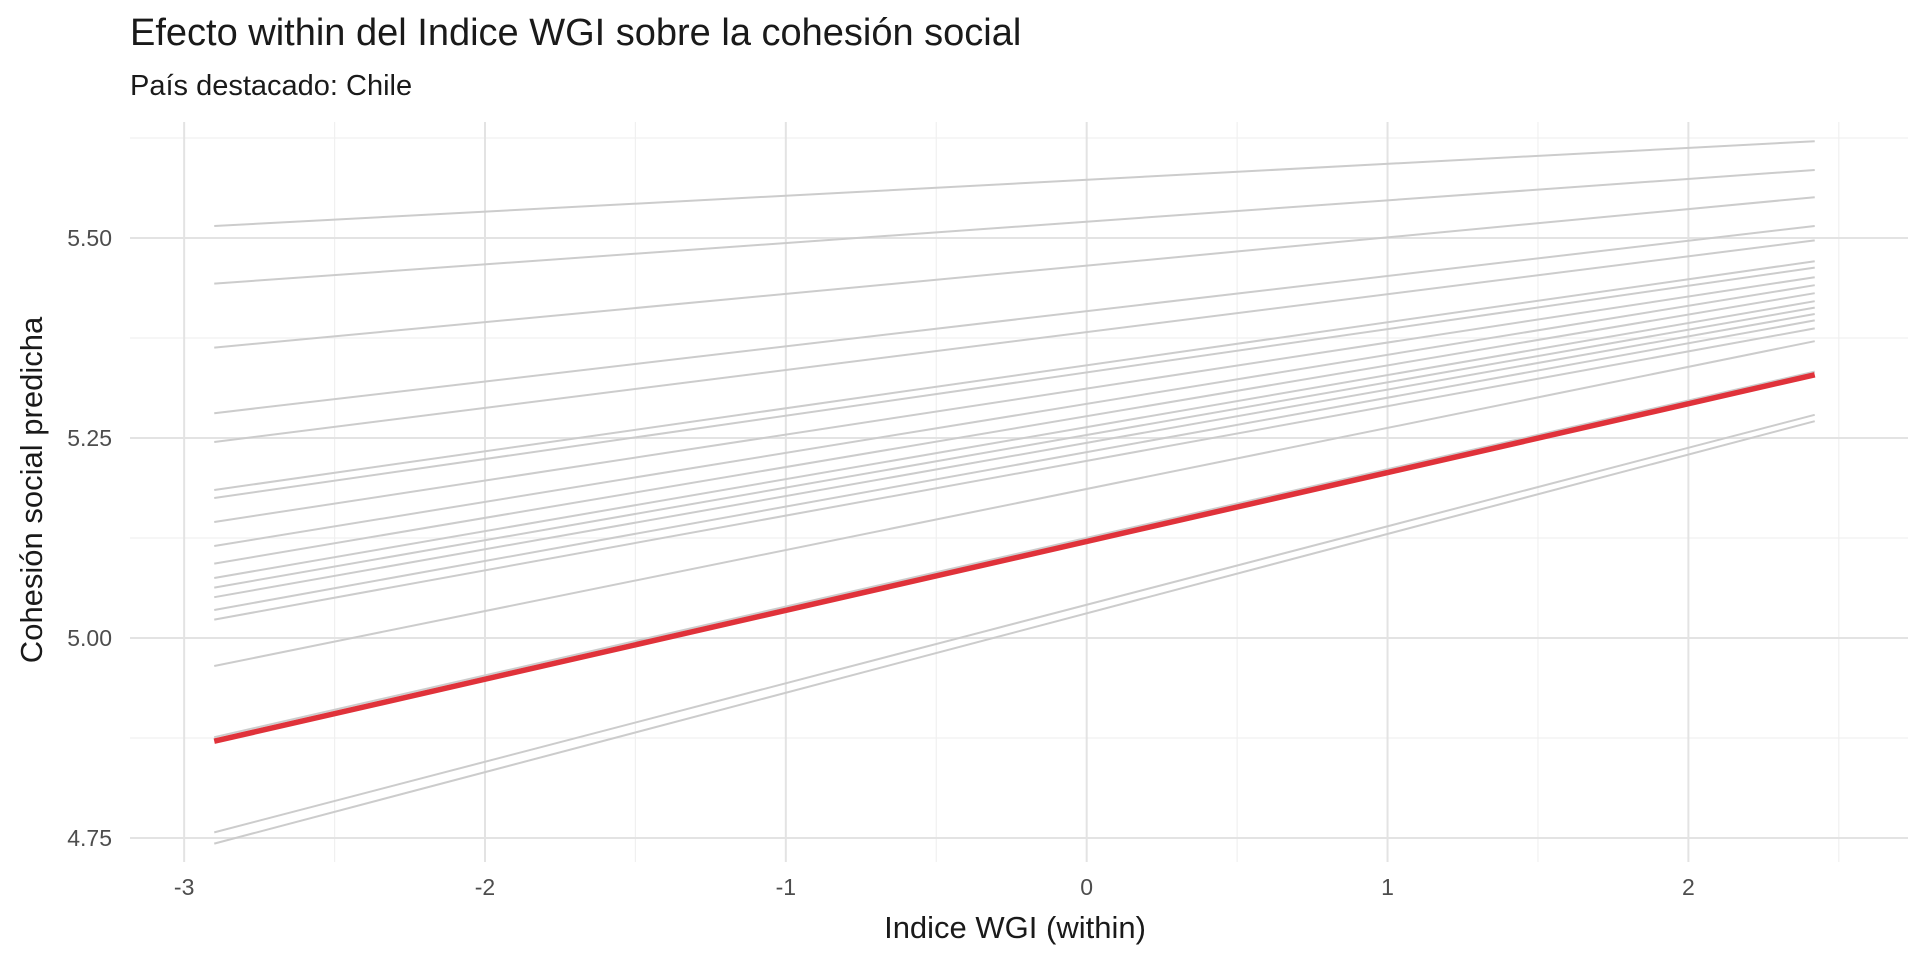  What do you see at coordinates (1688, 887) in the screenshot?
I see `x-tick-label: 2` at bounding box center [1688, 887].